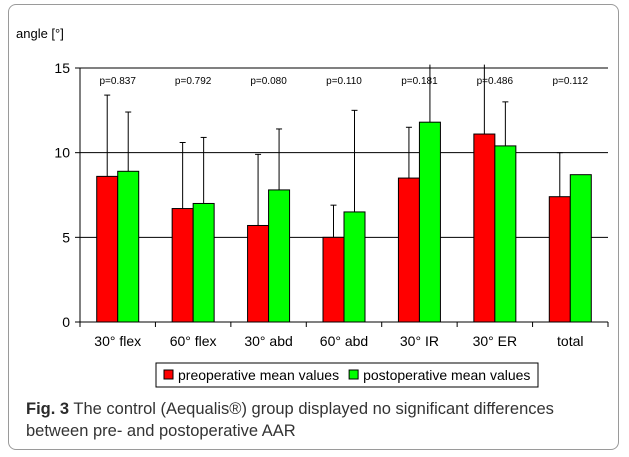 Image resolution: width=629 pixels, height=457 pixels. I want to click on legend-swatch-preoperative, so click(168, 374).